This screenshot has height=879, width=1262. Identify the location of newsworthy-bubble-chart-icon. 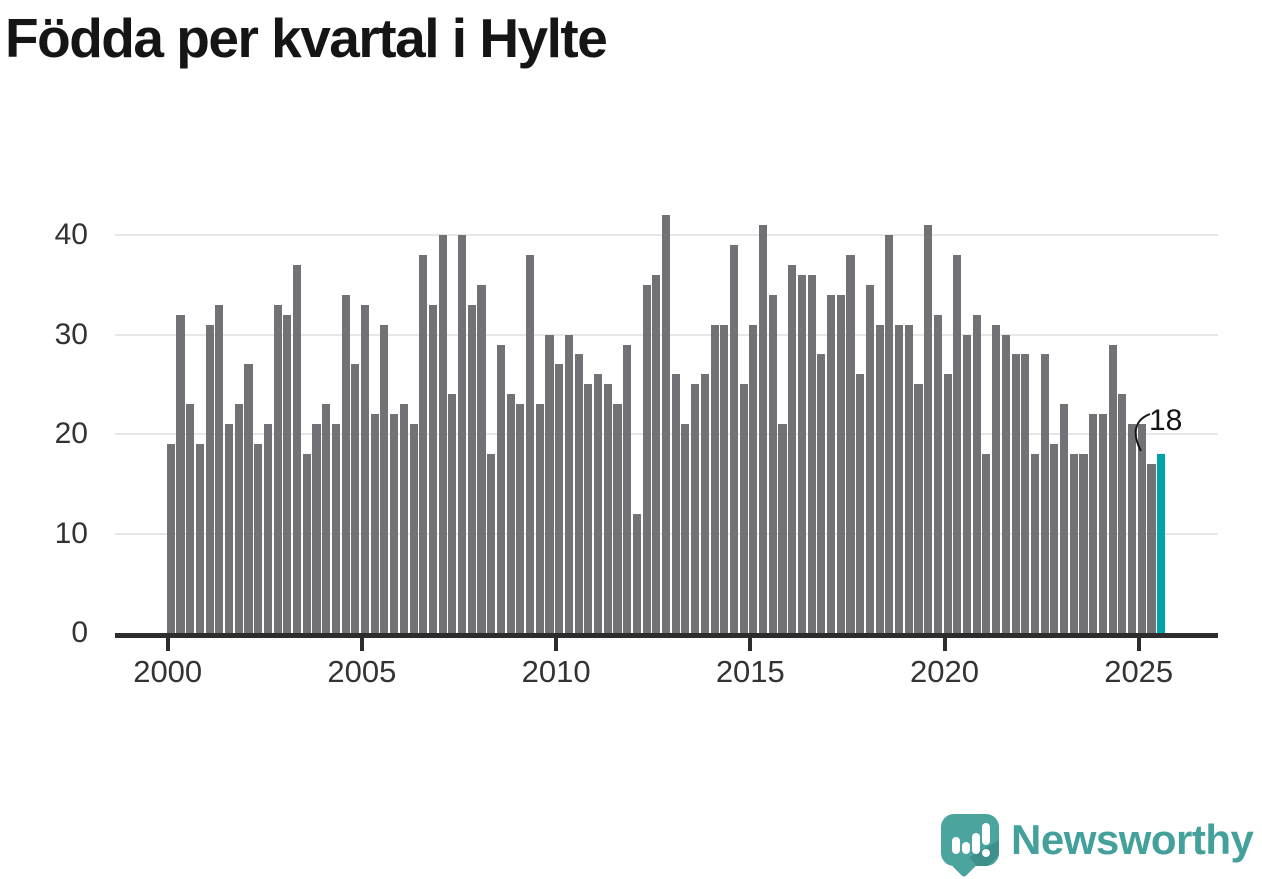
(970, 846).